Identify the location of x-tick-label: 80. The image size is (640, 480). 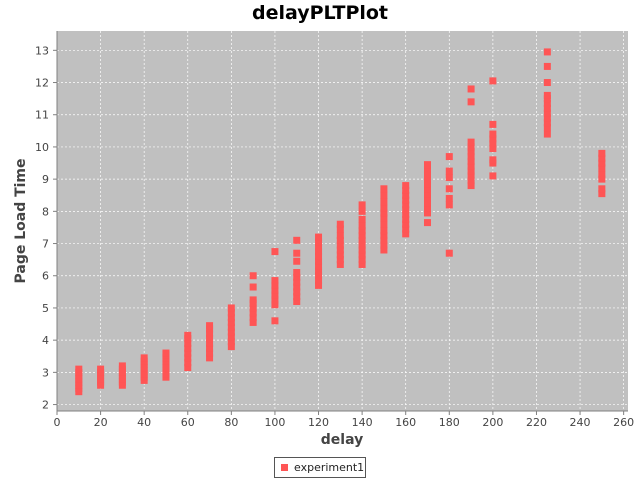
(231, 422).